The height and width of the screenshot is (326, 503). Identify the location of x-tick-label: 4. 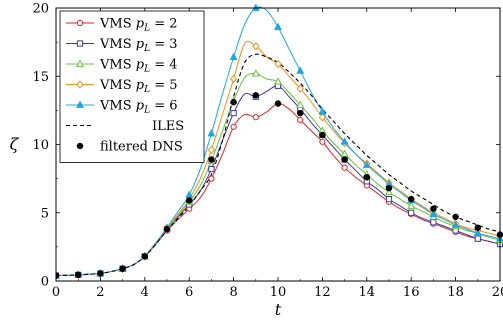
(145, 292).